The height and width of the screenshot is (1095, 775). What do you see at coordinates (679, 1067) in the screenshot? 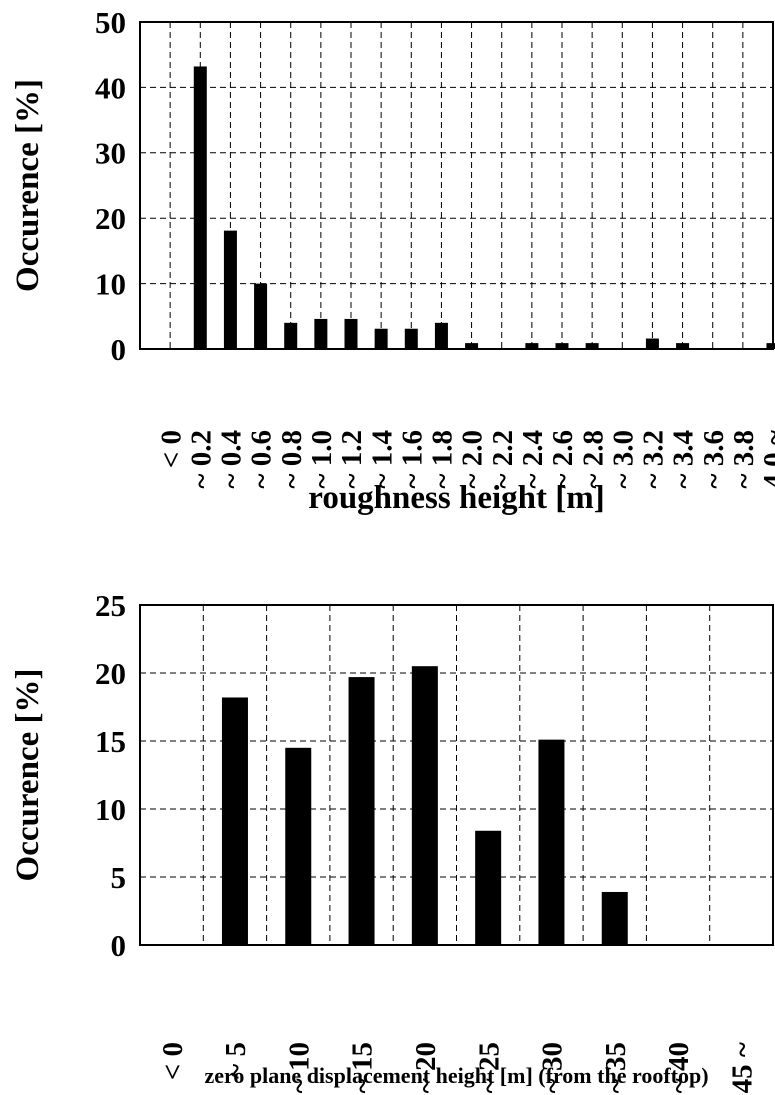
I see `category-label: ~ 40` at bounding box center [679, 1067].